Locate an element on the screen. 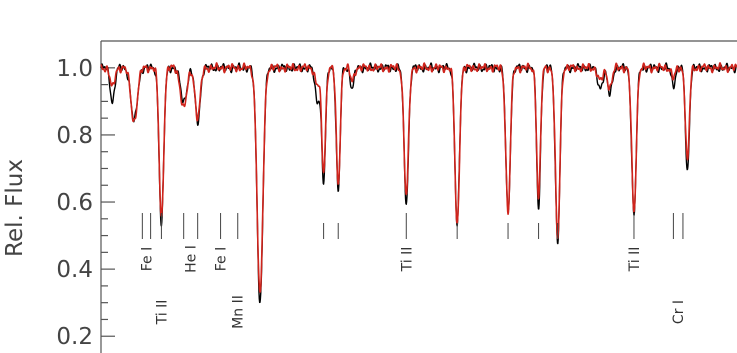 Image resolution: width=737 pixels, height=353 pixels. line-id-label: Cr I is located at coordinates (679, 312).